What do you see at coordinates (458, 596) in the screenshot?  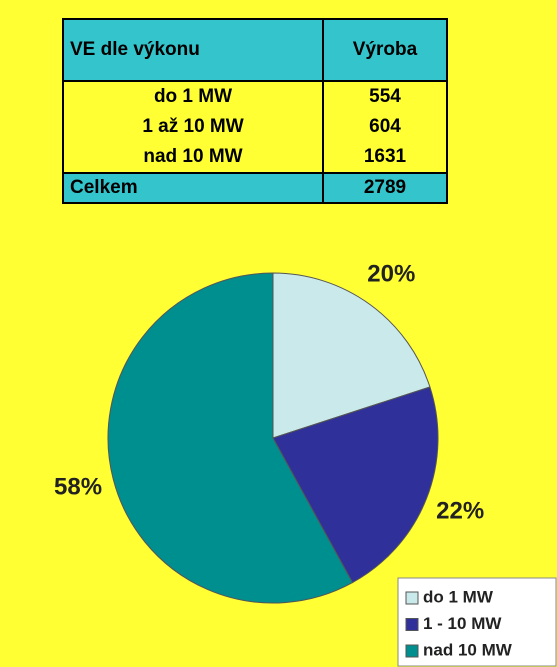 I see `legend-label: do 1 MW` at bounding box center [458, 596].